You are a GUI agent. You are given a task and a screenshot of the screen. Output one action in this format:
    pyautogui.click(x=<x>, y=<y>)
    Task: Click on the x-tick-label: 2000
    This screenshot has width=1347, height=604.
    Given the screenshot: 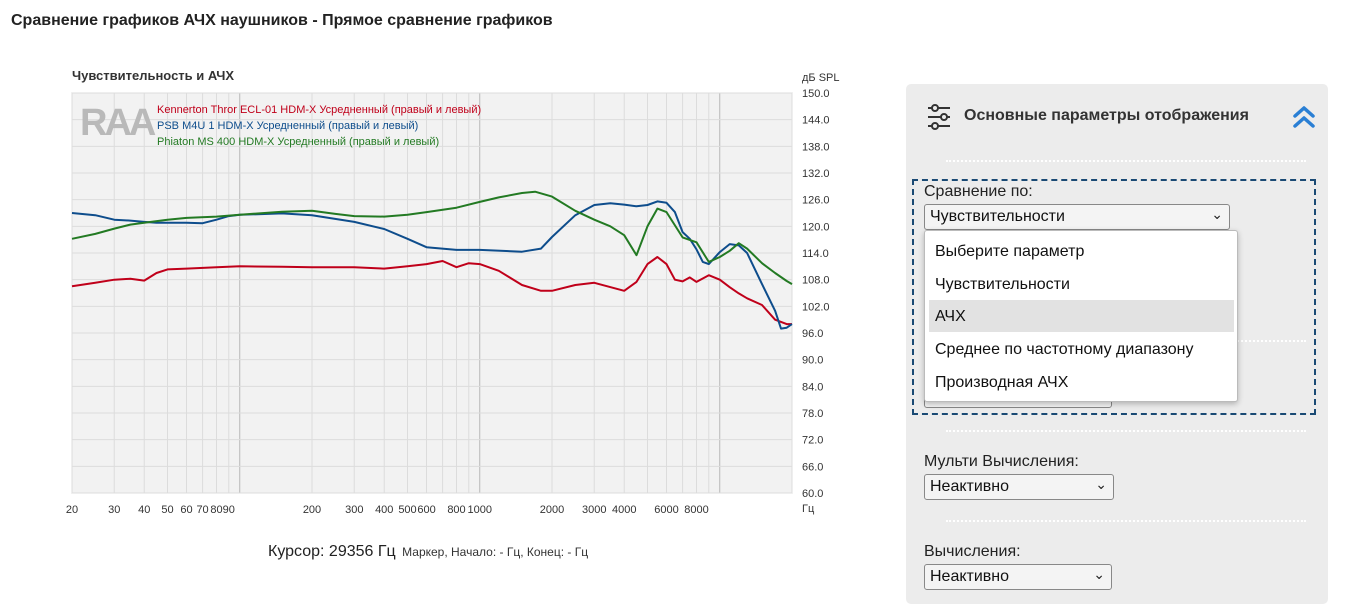 What is the action you would take?
    pyautogui.click(x=552, y=510)
    